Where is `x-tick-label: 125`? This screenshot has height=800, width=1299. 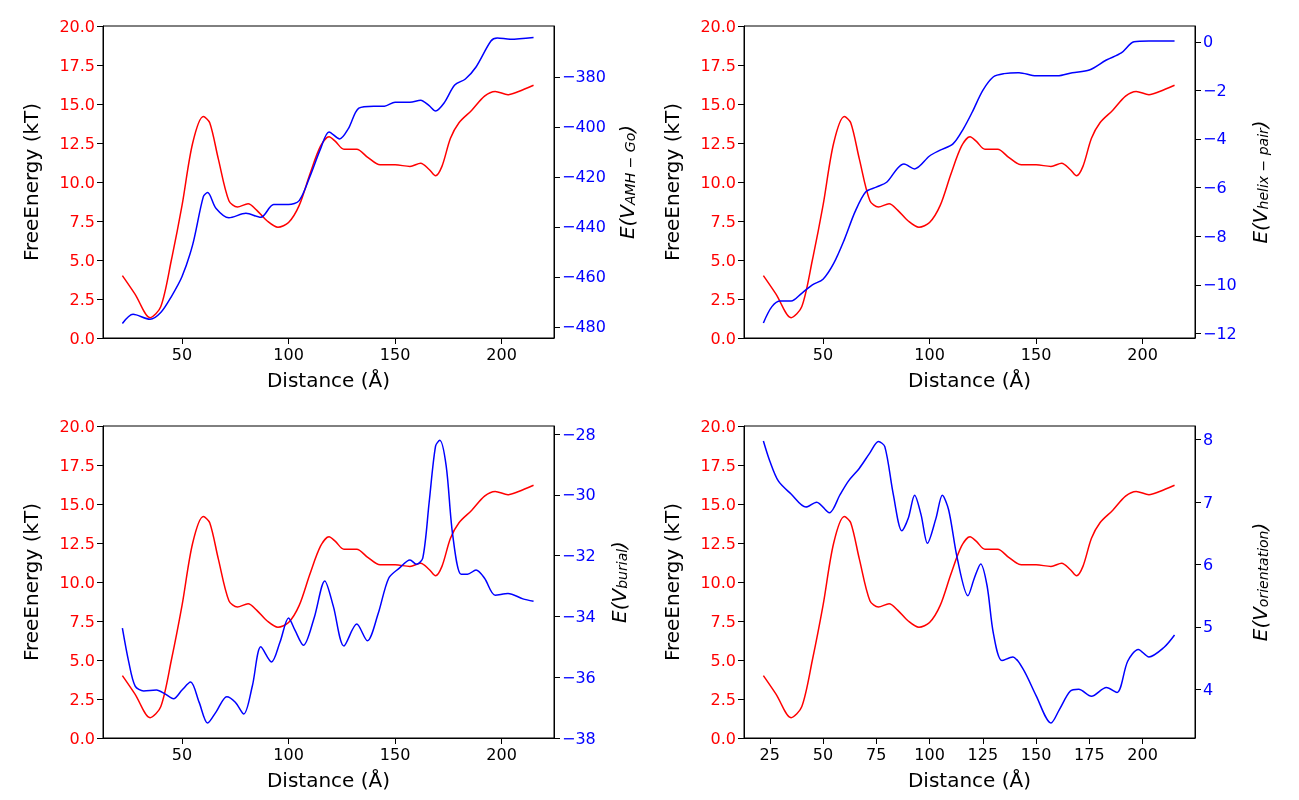
x-tick-label: 125 is located at coordinates (983, 754).